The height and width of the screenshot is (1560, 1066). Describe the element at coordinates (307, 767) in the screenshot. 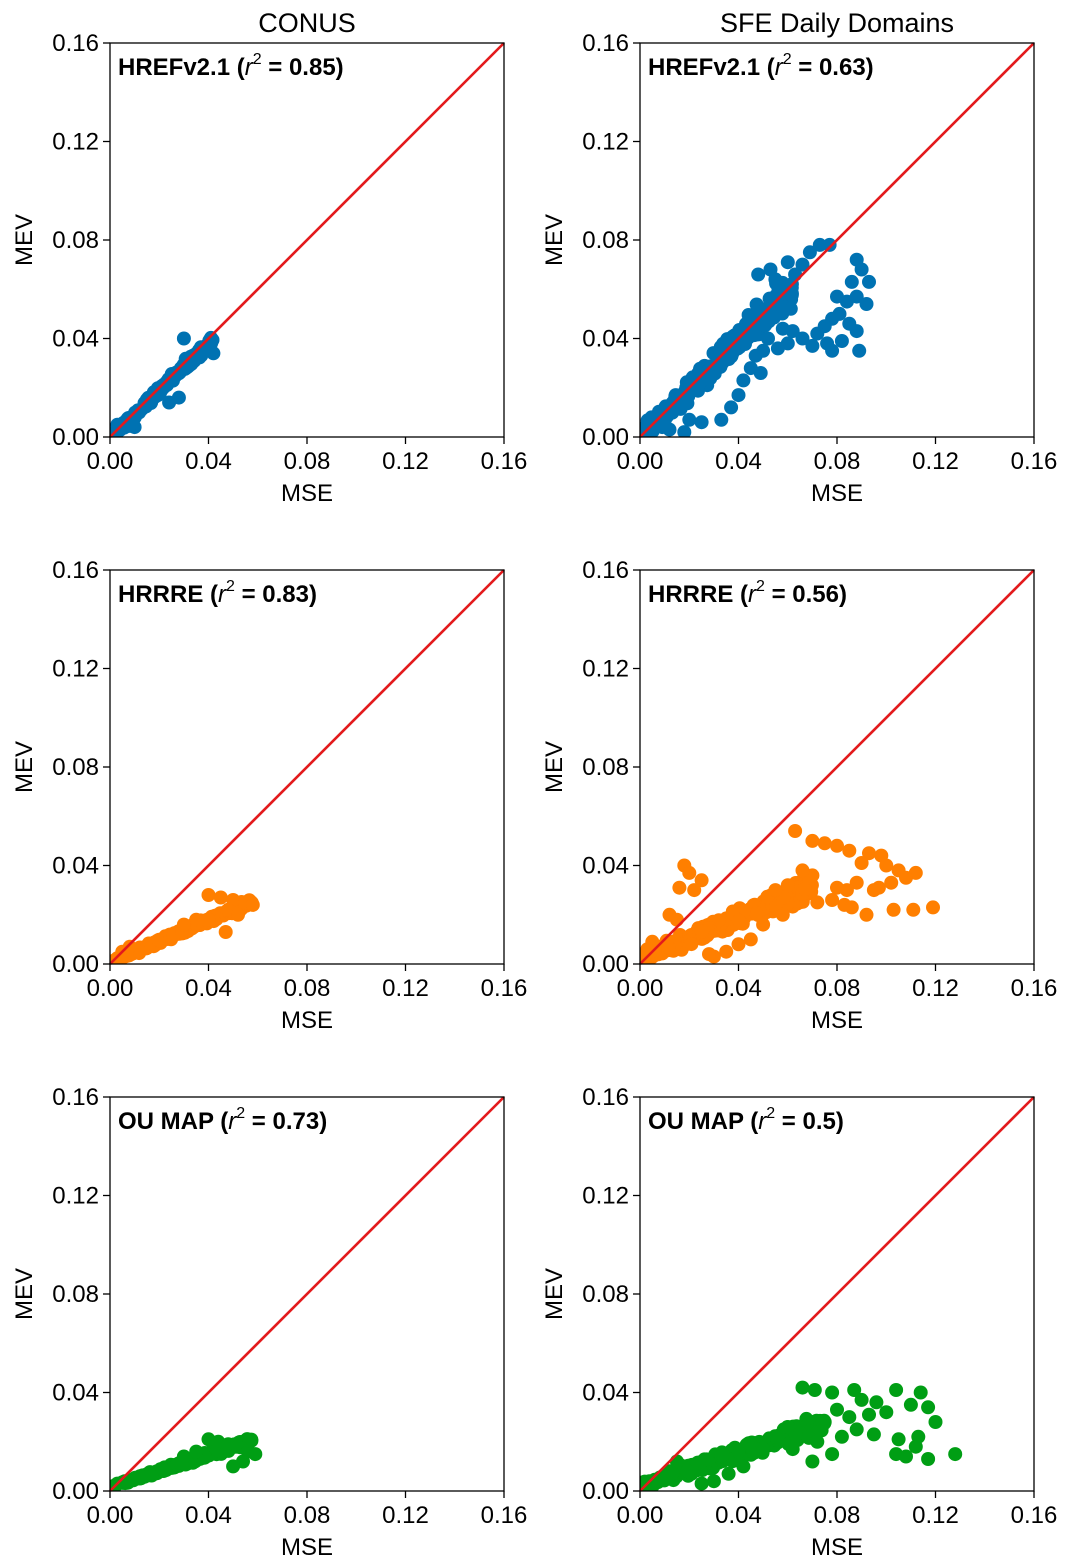

I see `reference-line` at that location.